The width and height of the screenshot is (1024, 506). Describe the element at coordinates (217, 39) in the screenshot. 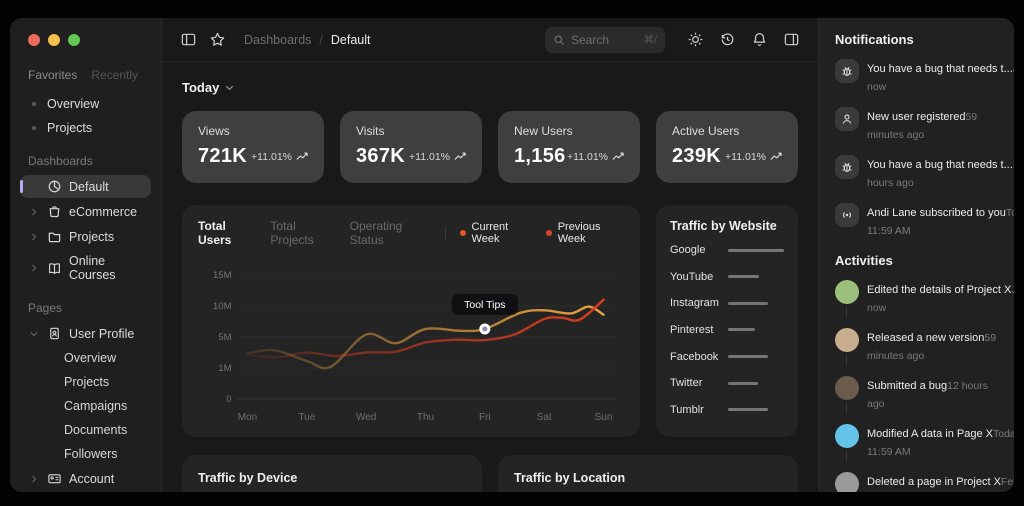

I see `star-icon` at that location.